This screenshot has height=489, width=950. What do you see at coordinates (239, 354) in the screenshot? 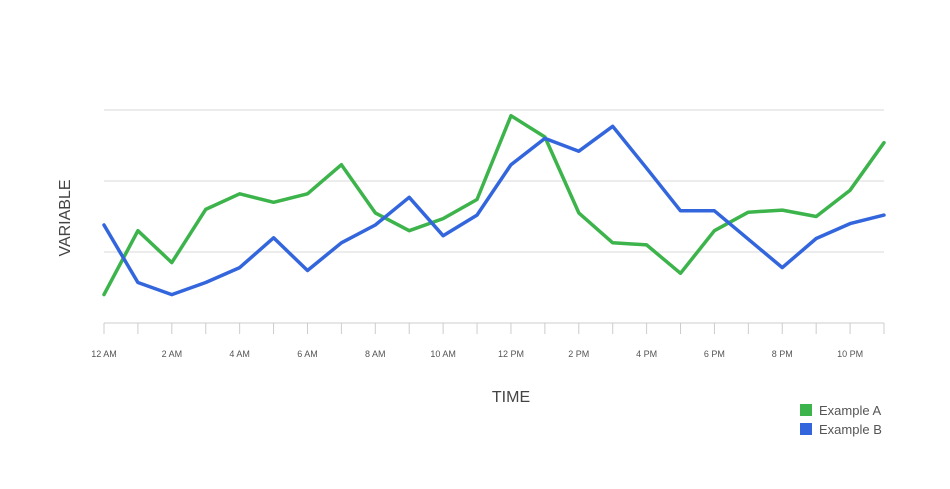
I see `x-tick-label-4-am: 4 AM` at bounding box center [239, 354].